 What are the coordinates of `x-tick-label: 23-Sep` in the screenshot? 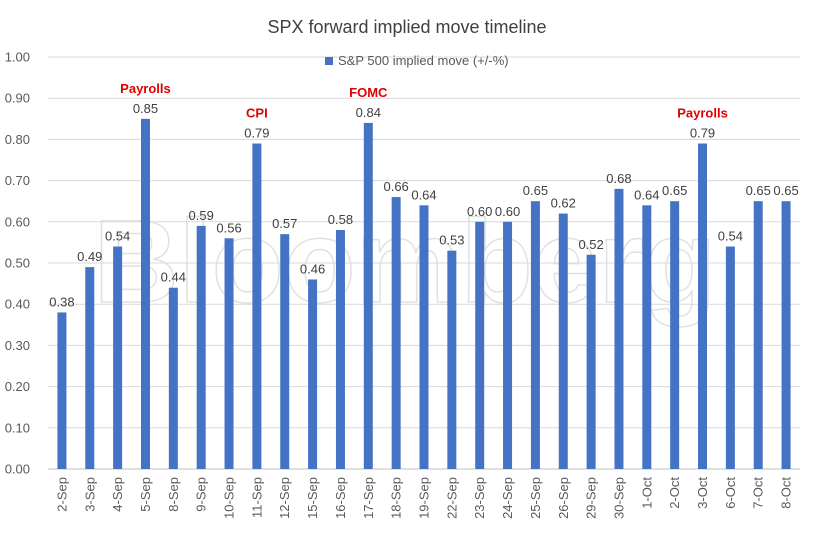 It's located at (479, 498).